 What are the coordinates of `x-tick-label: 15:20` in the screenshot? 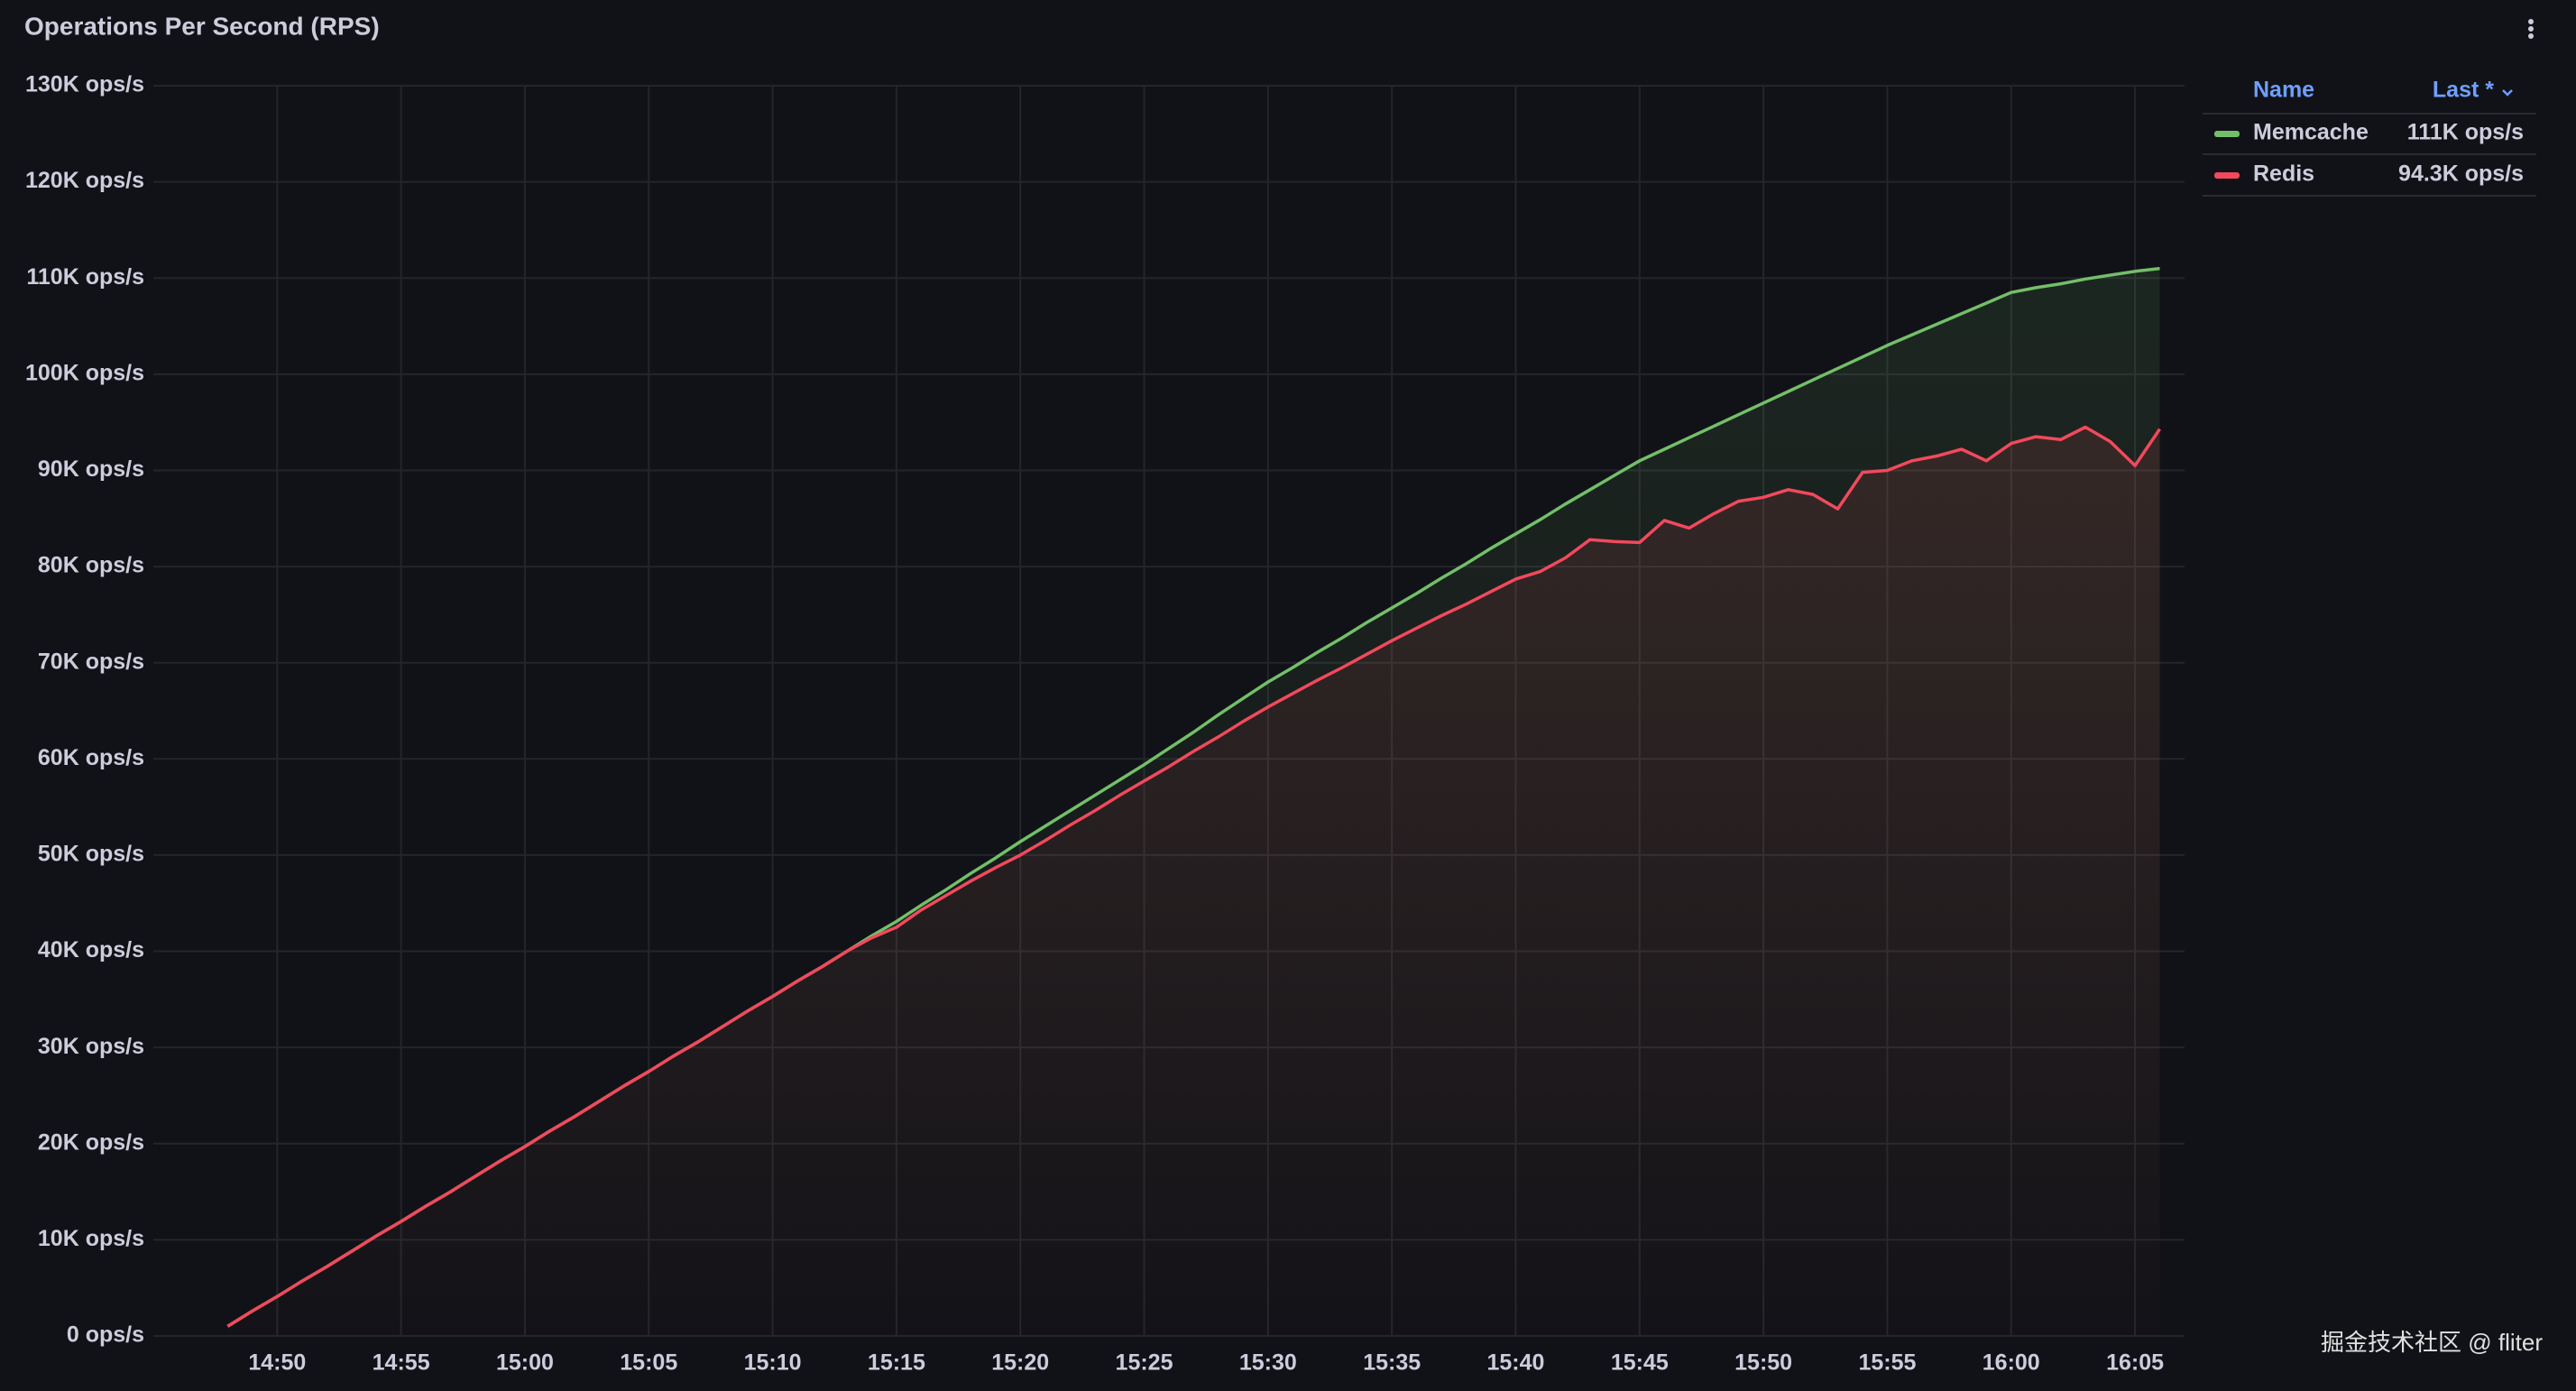 It's located at (1020, 1363).